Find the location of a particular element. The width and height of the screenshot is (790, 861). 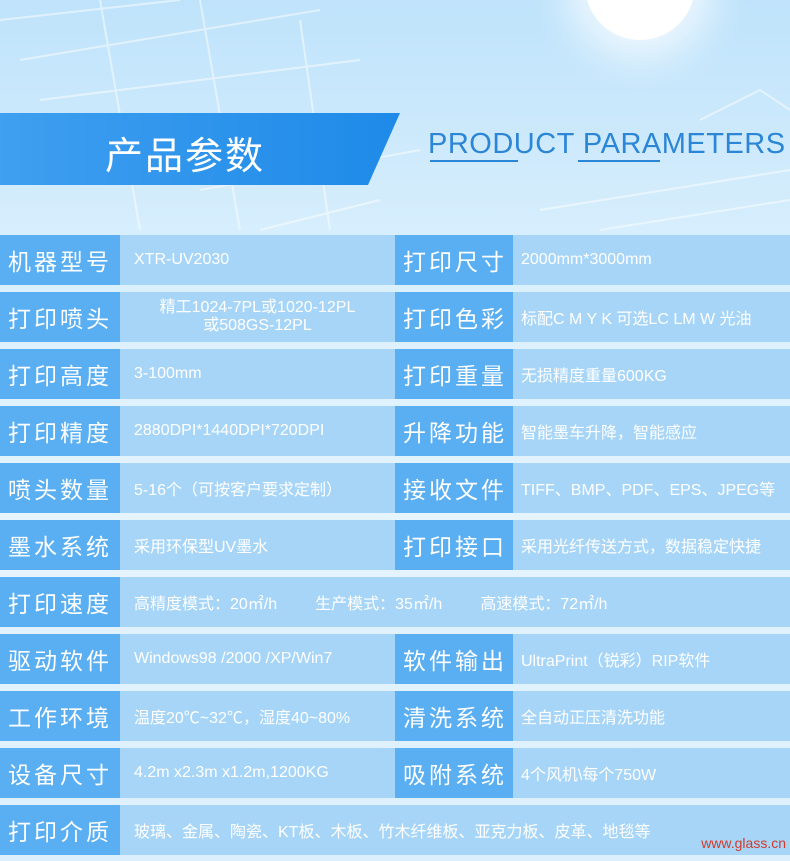

speed-mode-value: 生产模式：35㎡/h is located at coordinates (379, 604).